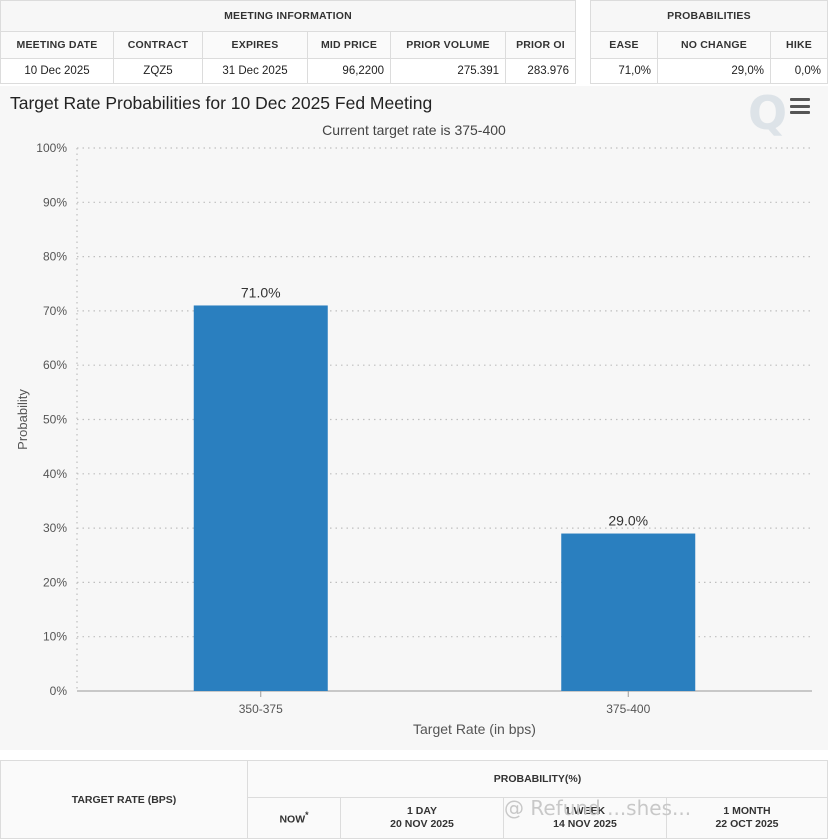 This screenshot has width=828, height=839. Describe the element at coordinates (158, 71) in the screenshot. I see `contract-value: ZQZ5` at that location.